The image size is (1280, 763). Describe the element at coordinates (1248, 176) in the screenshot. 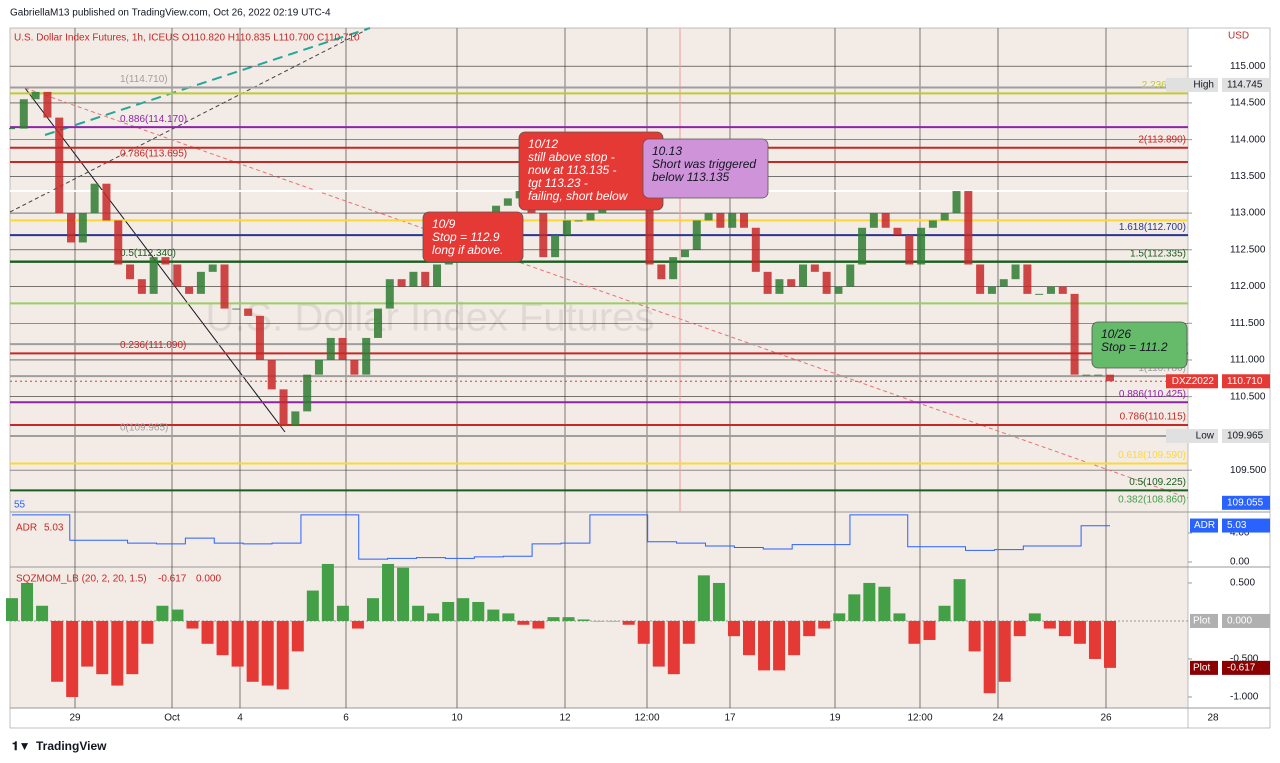

I see `y-tick-label: 113.500` at that location.